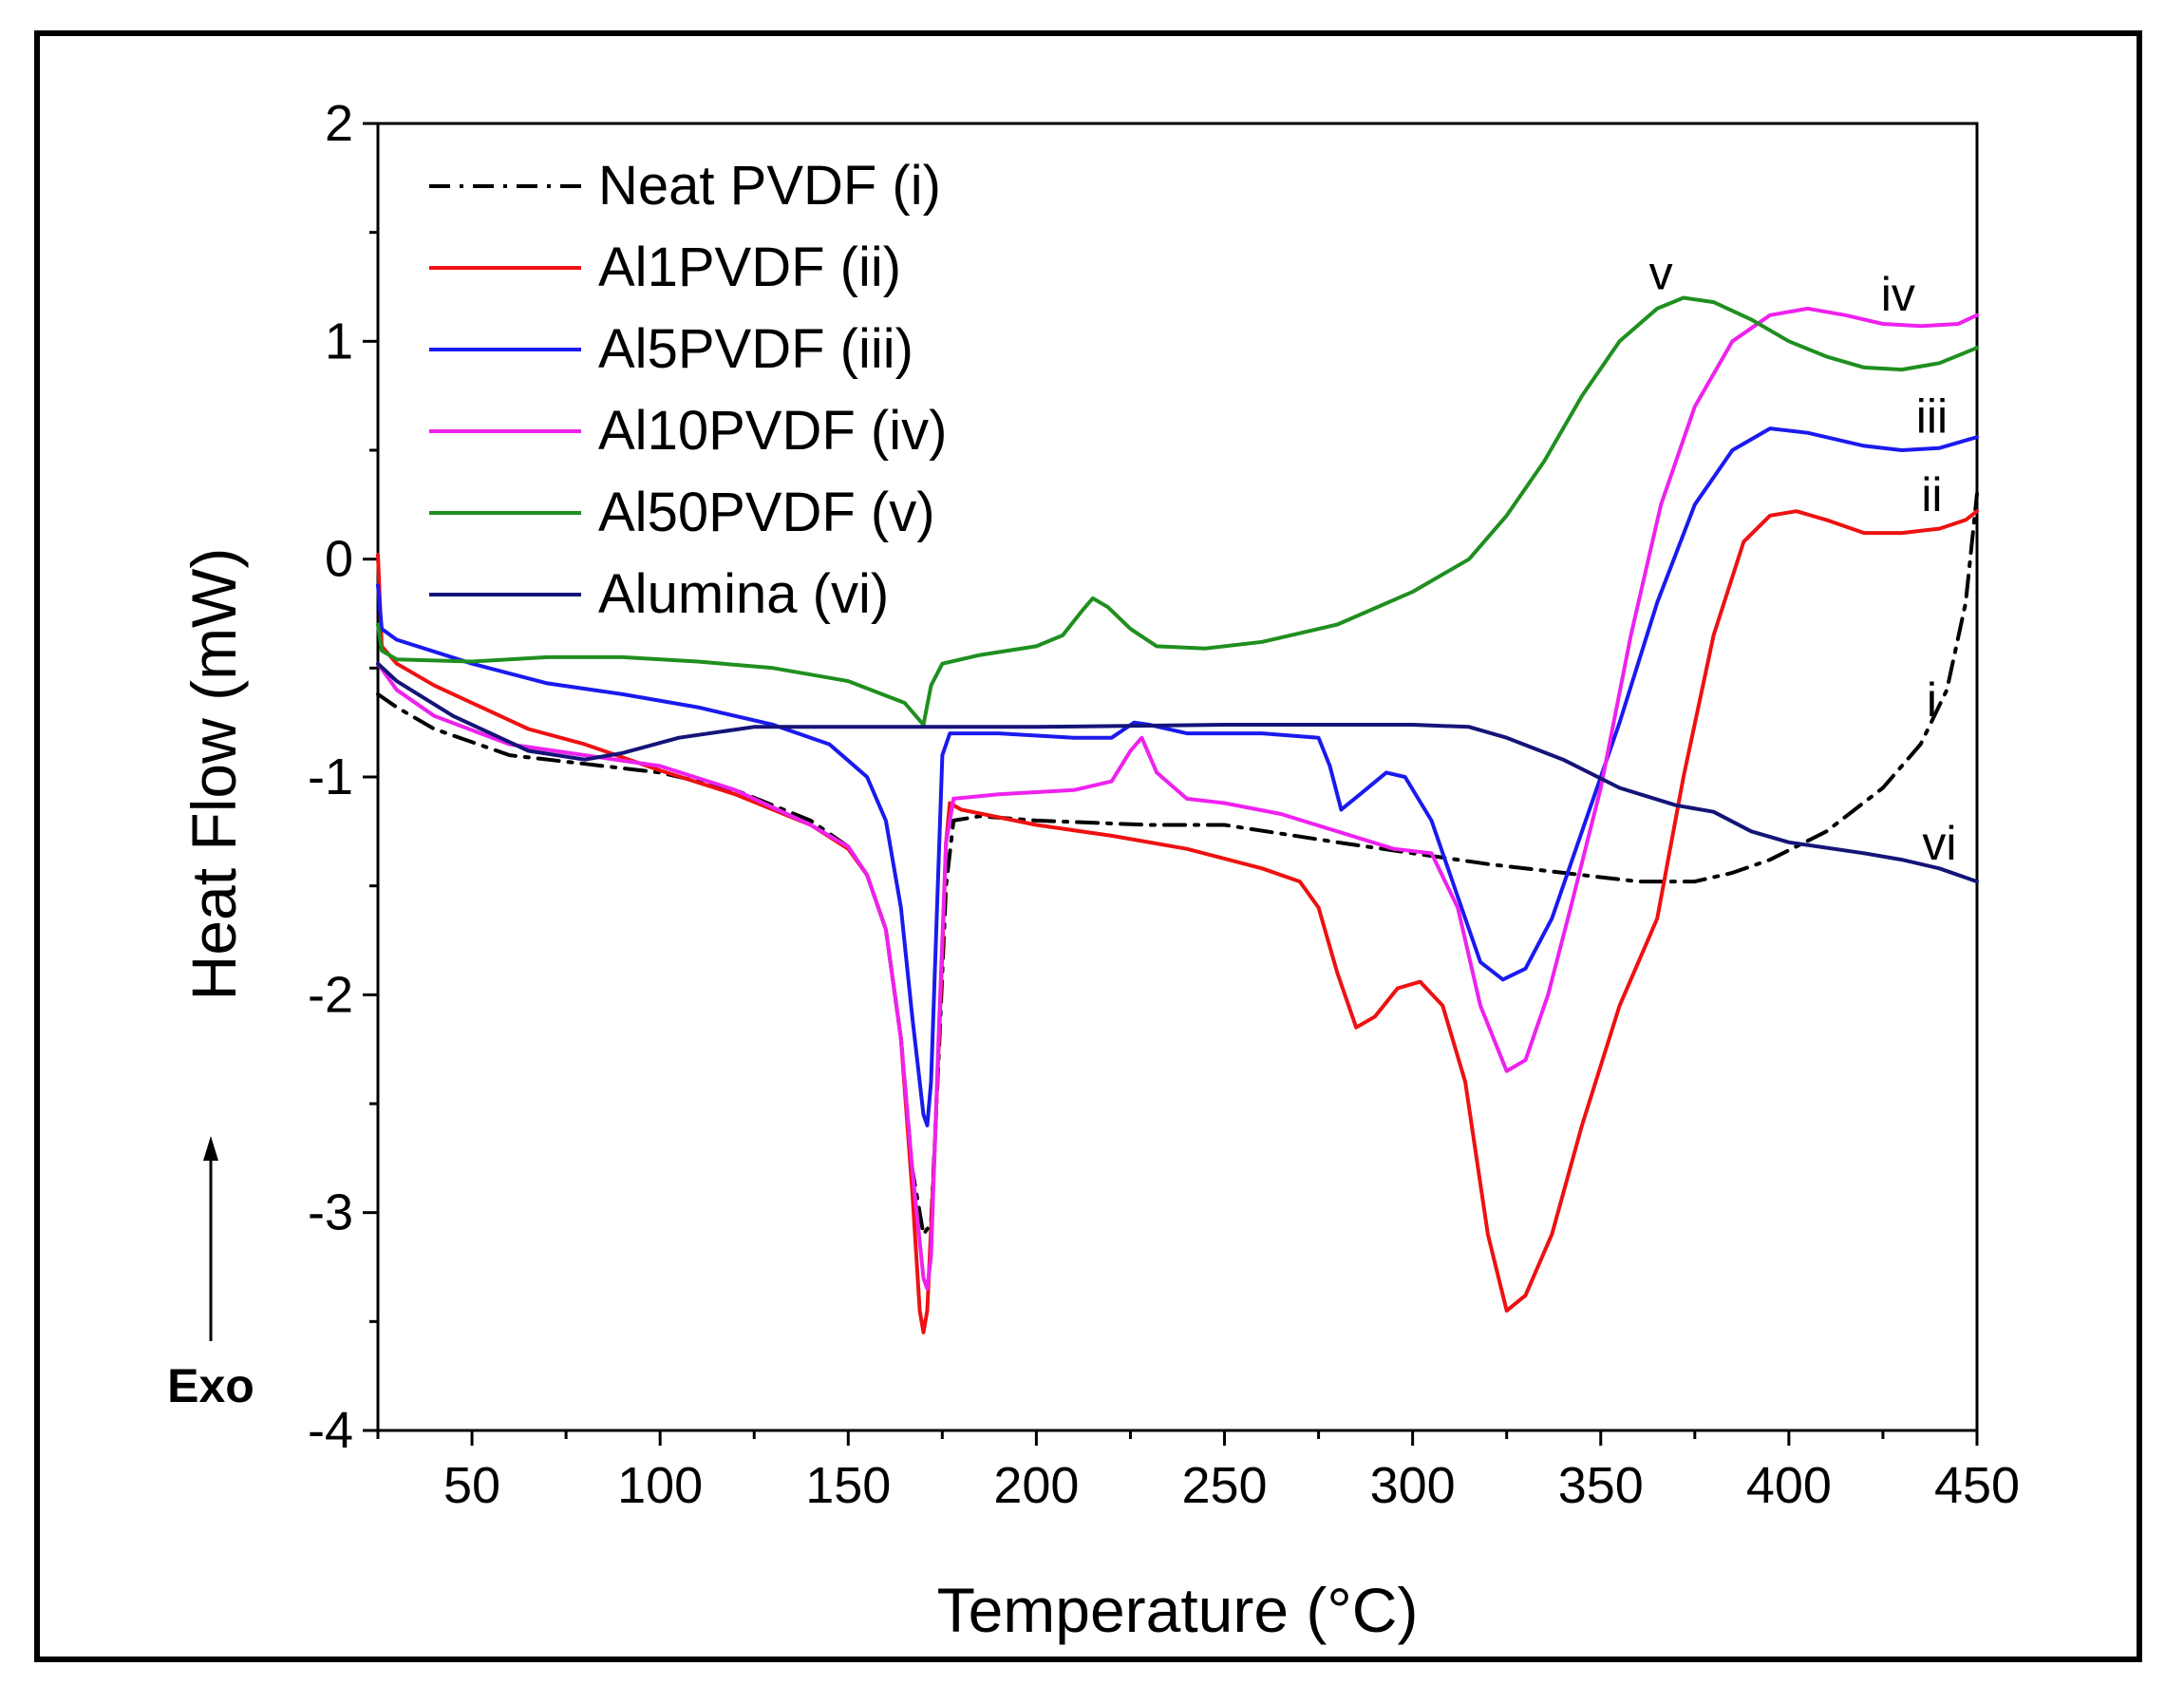 The height and width of the screenshot is (1704, 2184). What do you see at coordinates (772, 431) in the screenshot?
I see `legend-entry-label: Al10PVDF (iv)` at bounding box center [772, 431].